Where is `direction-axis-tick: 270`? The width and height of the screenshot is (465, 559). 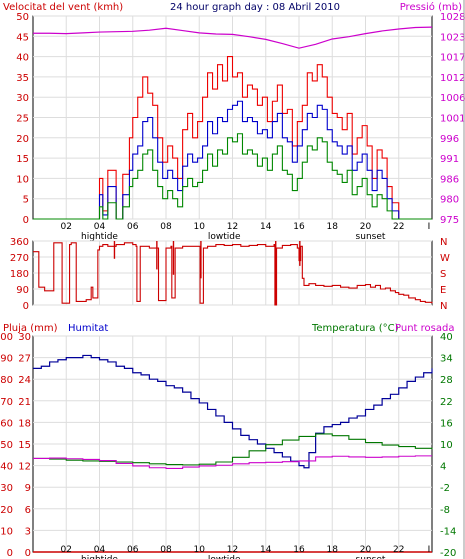
direction-axis-tick: 270 is located at coordinates (19, 258).